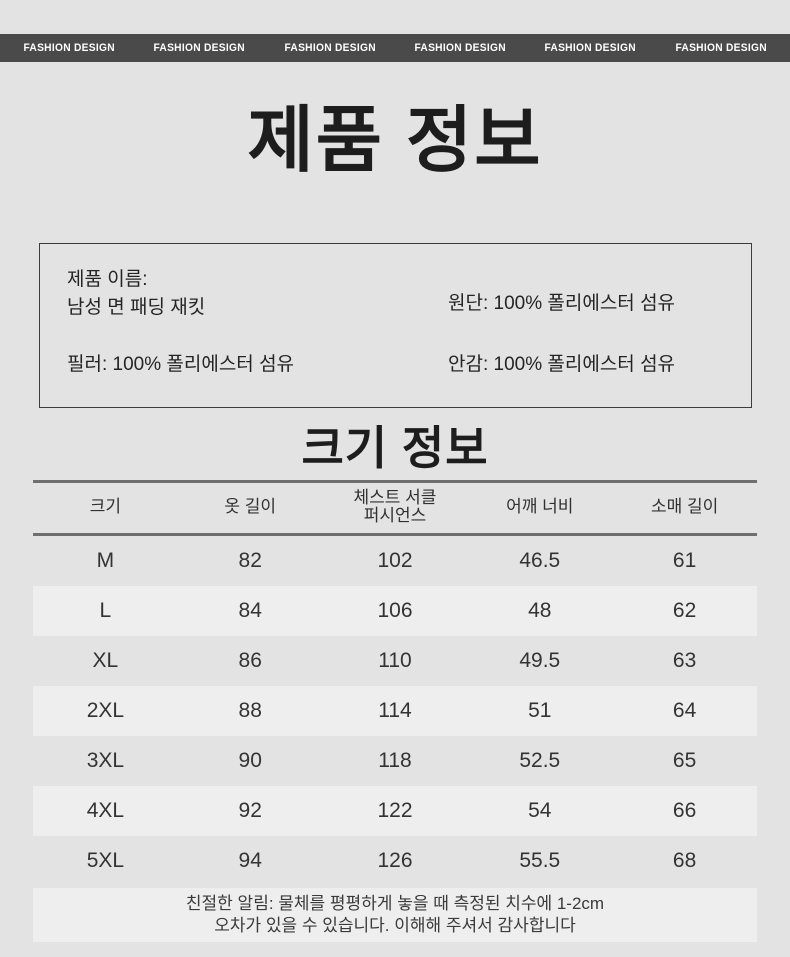  Describe the element at coordinates (540, 760) in the screenshot. I see `cell-shoulder: 52.5` at that location.